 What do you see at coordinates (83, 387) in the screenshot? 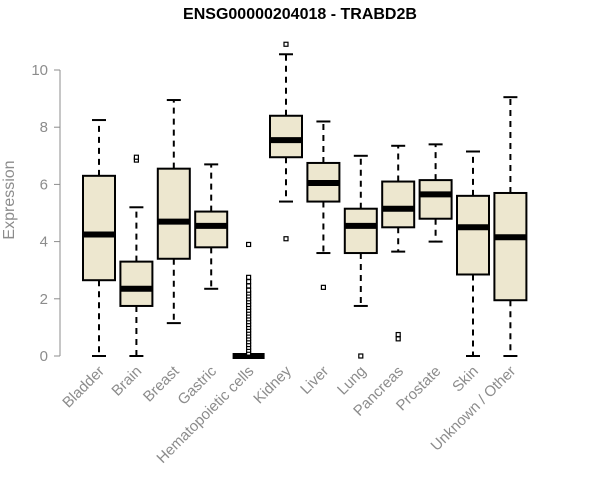
I see `x-category-label: Bladder` at bounding box center [83, 387].